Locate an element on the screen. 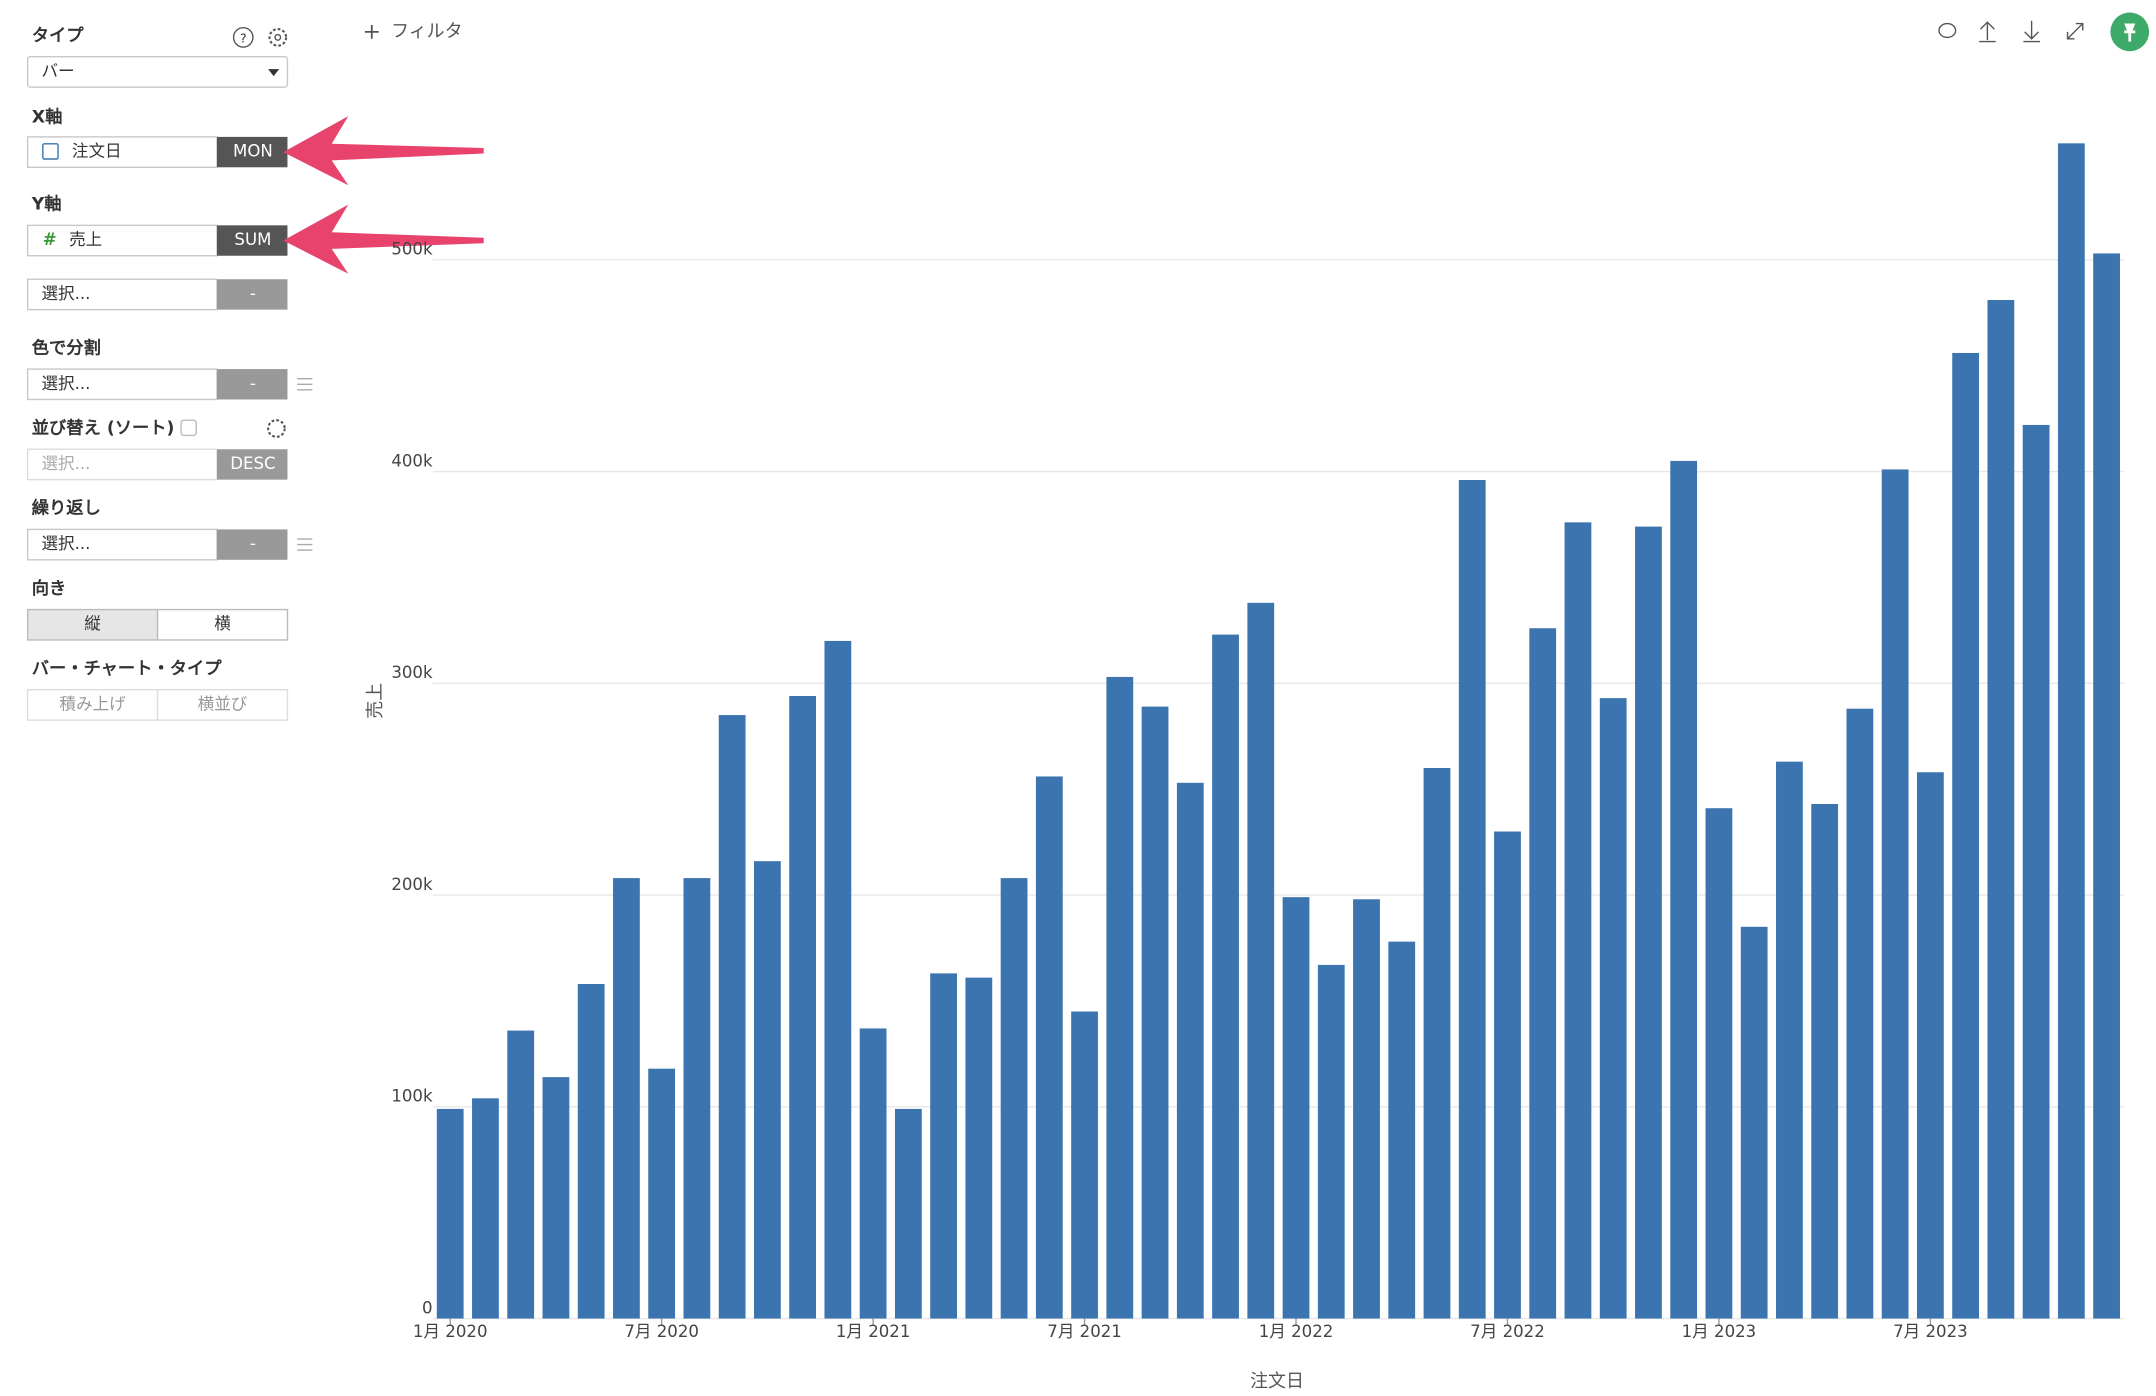 The height and width of the screenshot is (1396, 2156). sort-label: 並び替え (ソート) is located at coordinates (103, 428).